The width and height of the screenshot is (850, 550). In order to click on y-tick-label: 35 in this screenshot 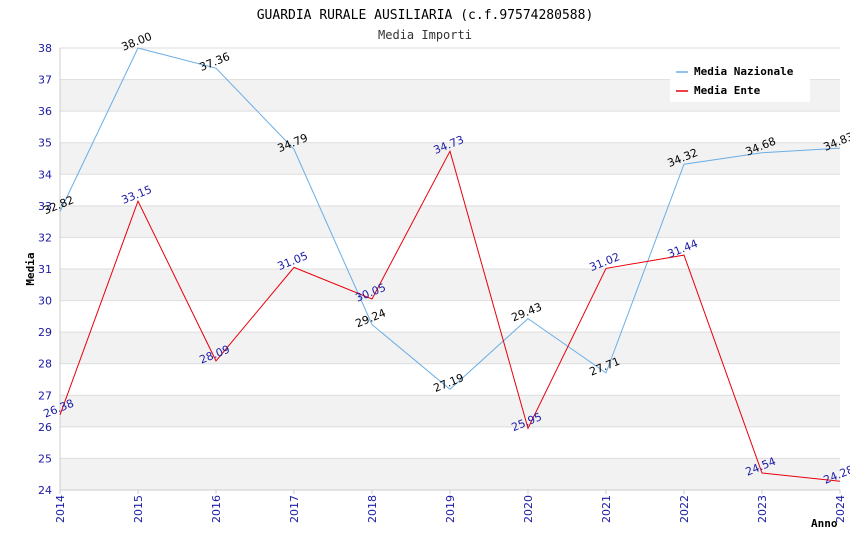, I will do `click(45, 143)`.